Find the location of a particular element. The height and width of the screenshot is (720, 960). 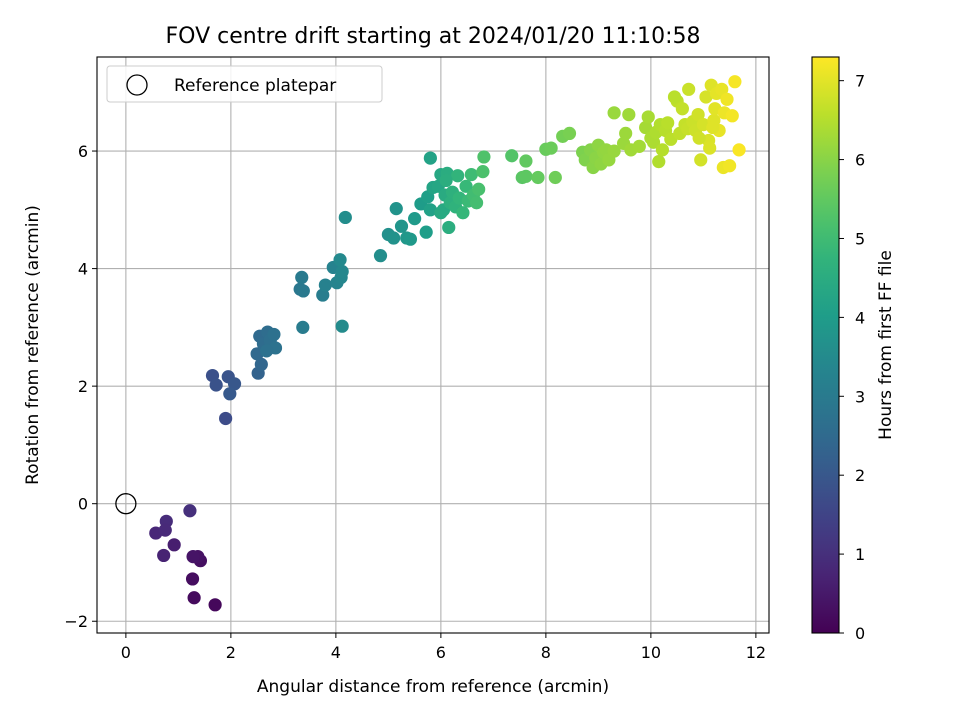

colorbar: 0 1 2 3 4 5 6 7 Hours from first FF file is located at coordinates (853, 349).